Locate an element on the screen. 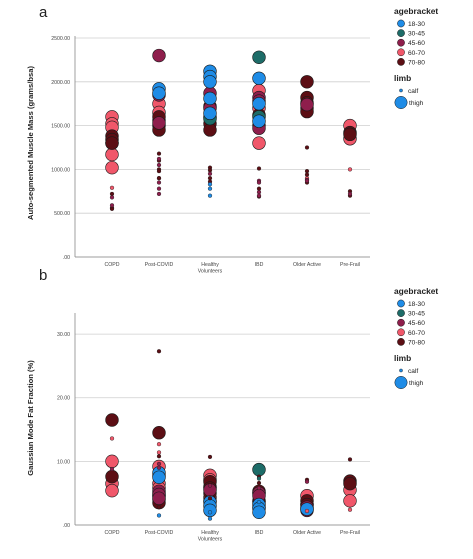 The width and height of the screenshot is (473, 559). x-tick-label: Volunteers is located at coordinates (210, 272).